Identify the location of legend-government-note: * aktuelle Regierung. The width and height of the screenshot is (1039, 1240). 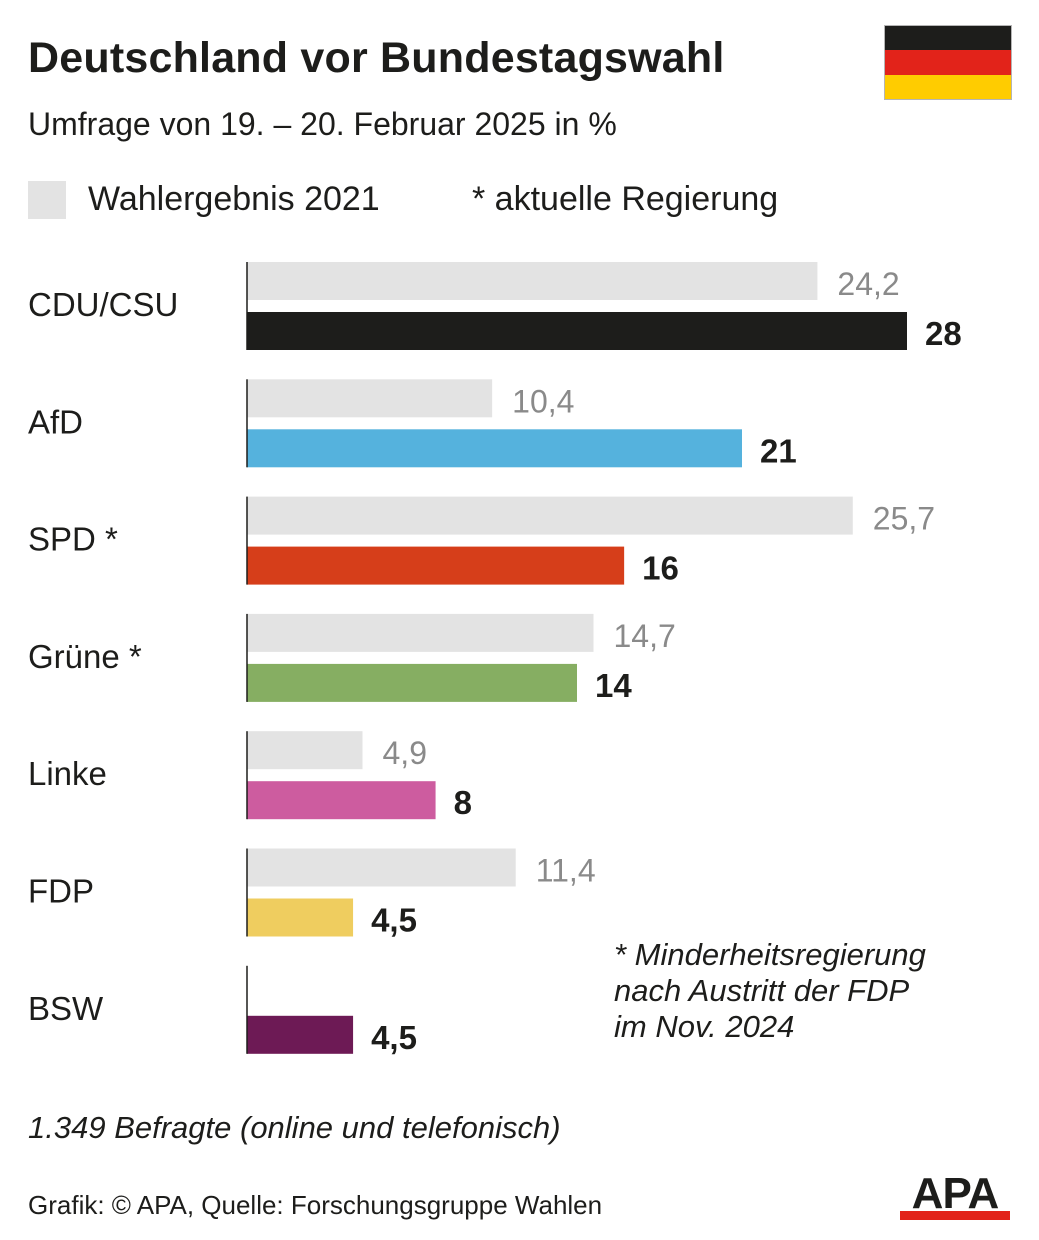
(625, 199).